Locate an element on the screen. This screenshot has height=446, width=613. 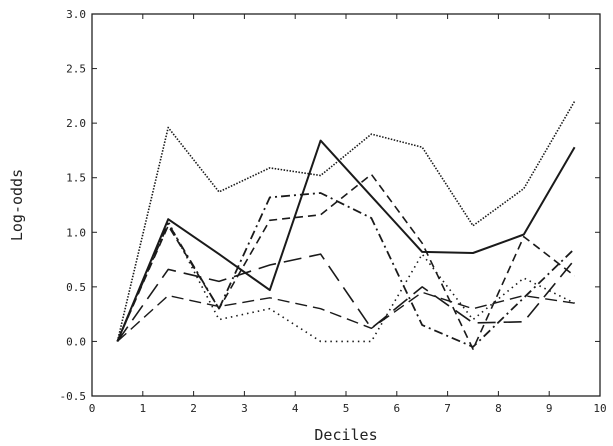
y-tick-label: 2.5 is located at coordinates (76, 69).